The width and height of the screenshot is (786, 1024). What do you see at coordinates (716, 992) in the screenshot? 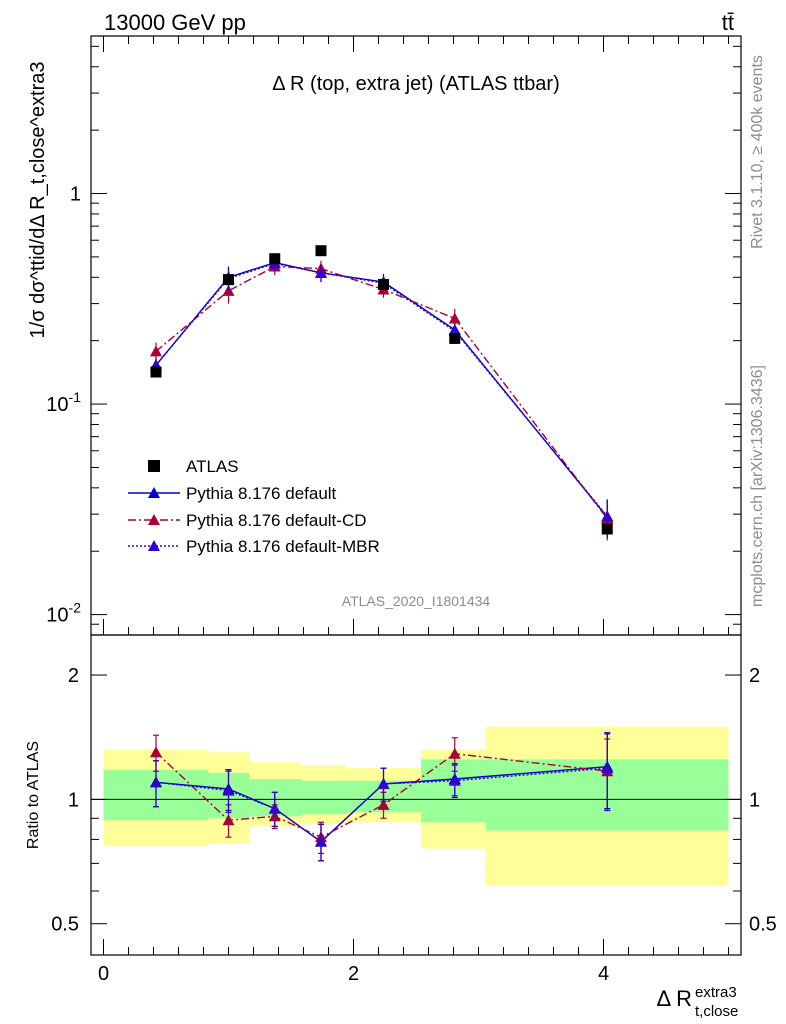
I see `x-axis-label-sup: extra3` at bounding box center [716, 992].